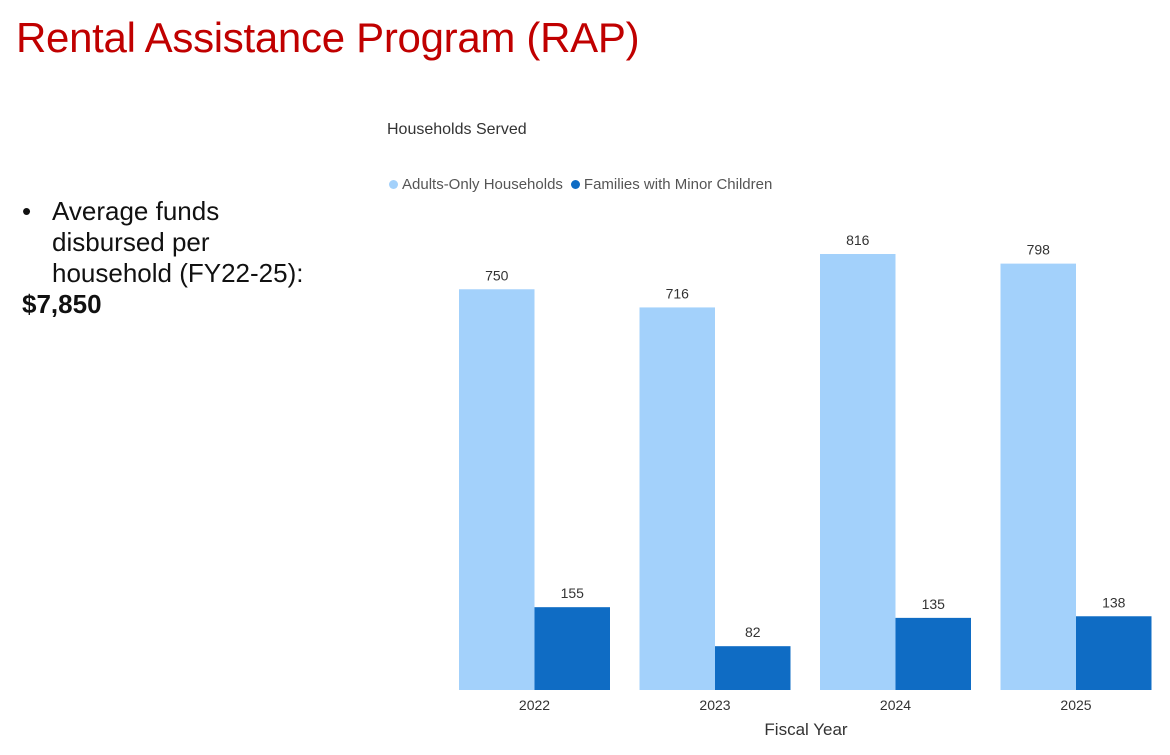 This screenshot has height=755, width=1170. What do you see at coordinates (753, 668) in the screenshot?
I see `bar-families-2023` at bounding box center [753, 668].